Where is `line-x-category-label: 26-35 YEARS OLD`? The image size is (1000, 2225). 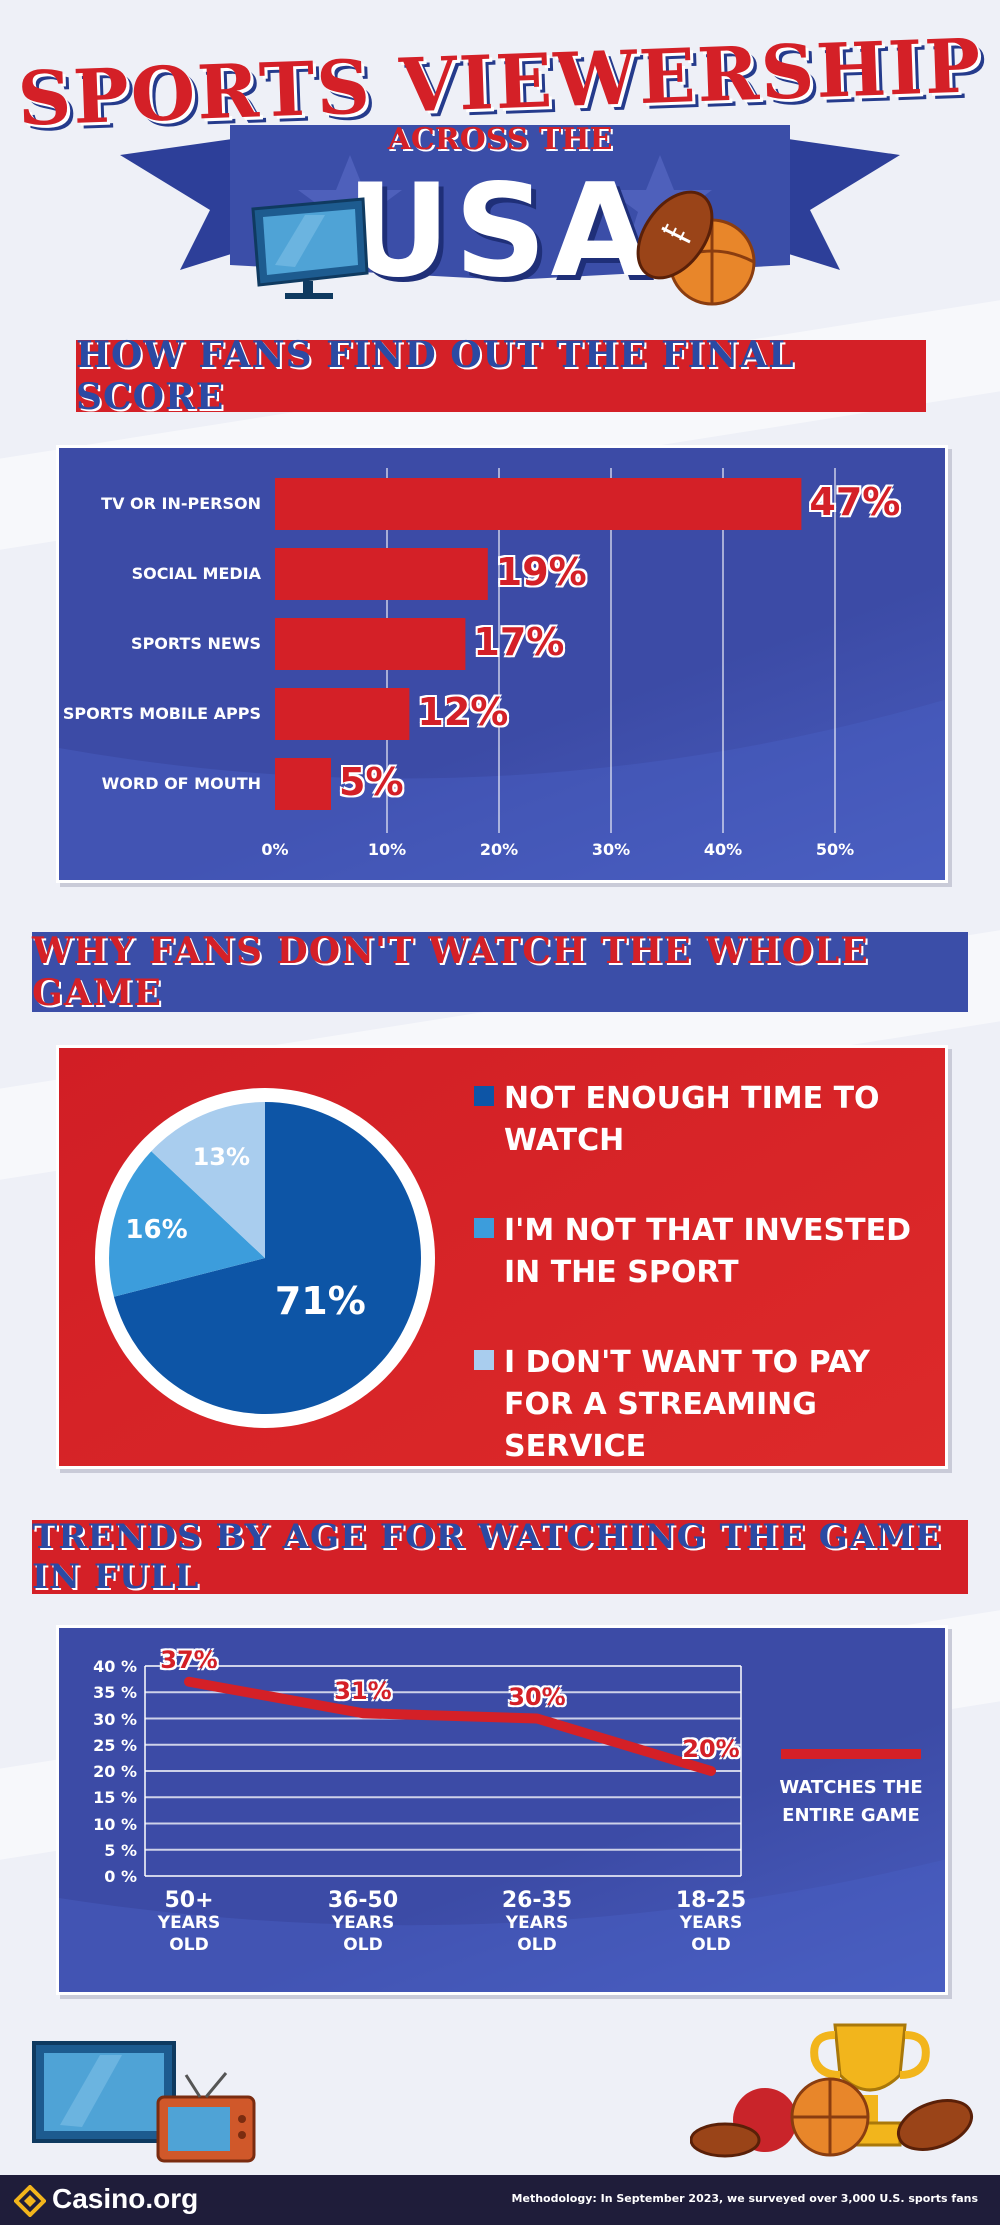
line-x-category-label: 26-35 YEARS OLD is located at coordinates (537, 1923).